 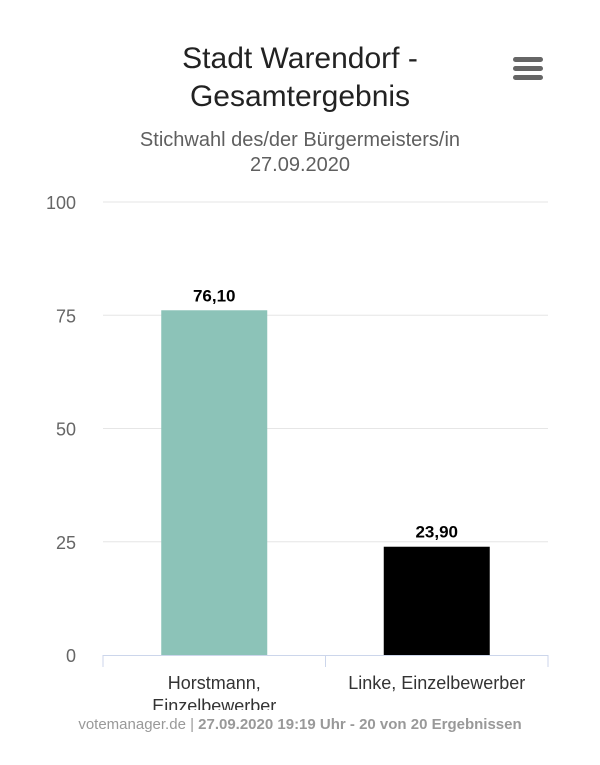 I want to click on chart-title-line-1: Stadt Warendorf -, so click(x=300, y=58).